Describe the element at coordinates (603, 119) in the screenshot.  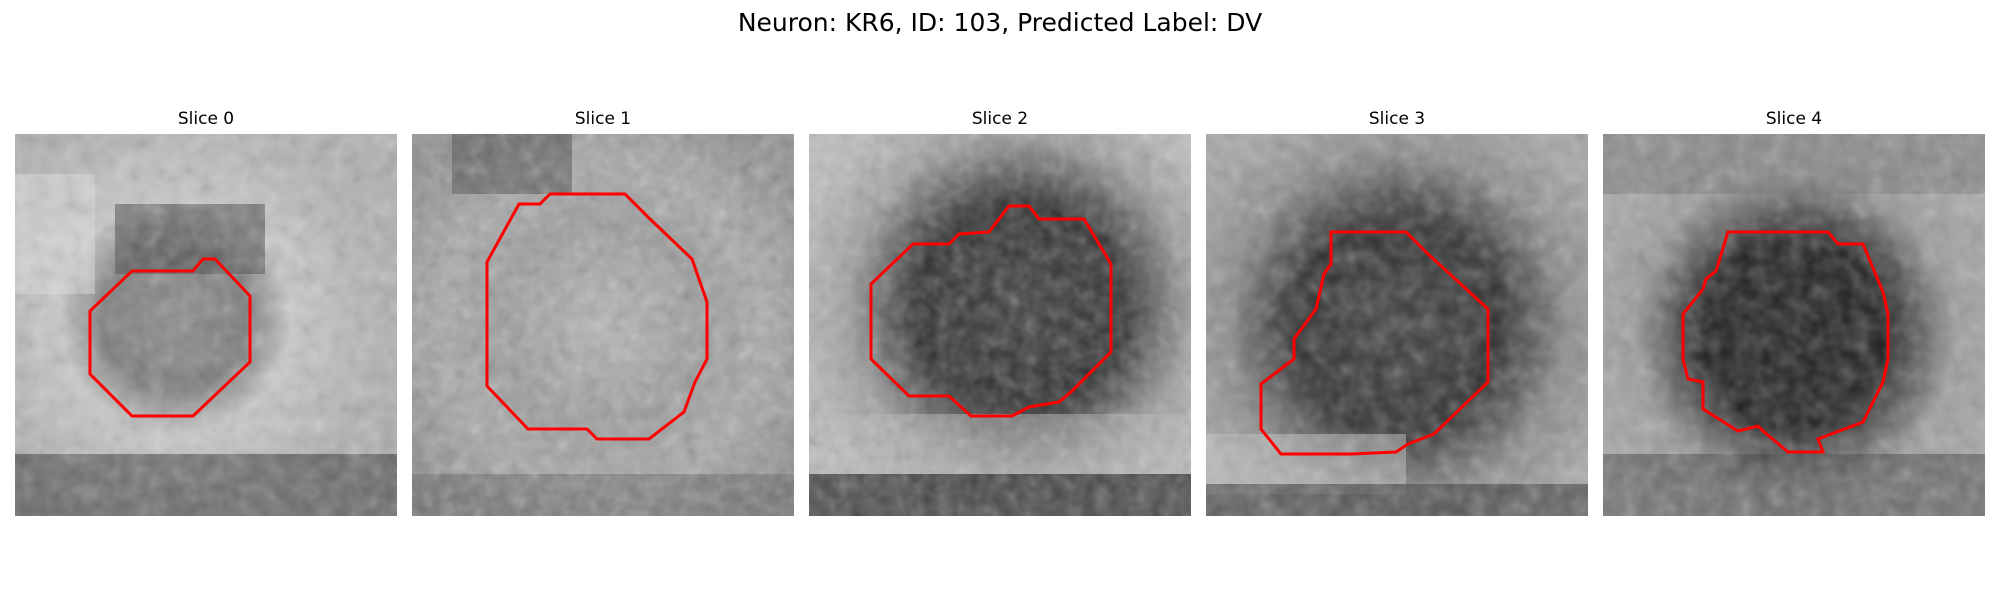
I see `slice-title: Slice 1` at that location.